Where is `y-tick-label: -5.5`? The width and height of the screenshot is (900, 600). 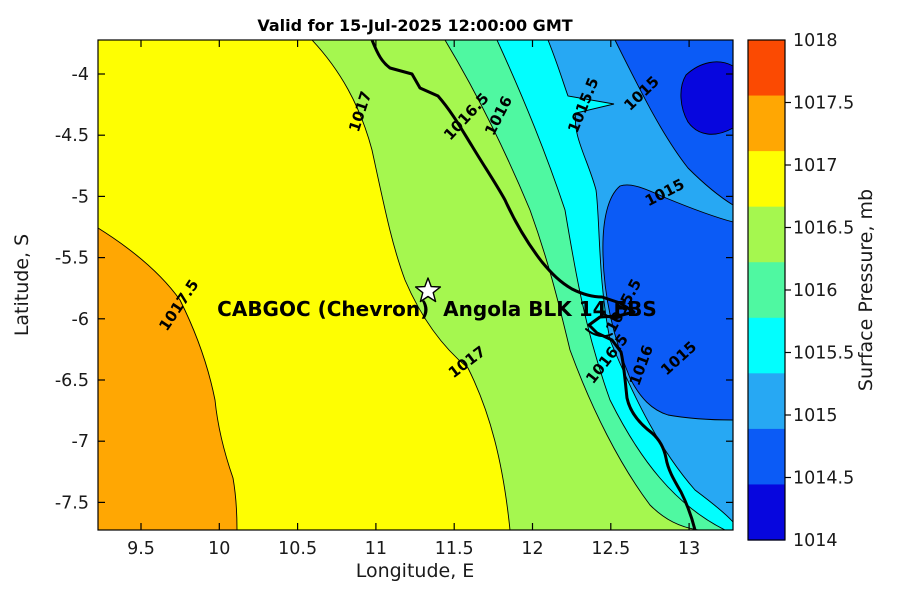
y-tick-label: -5.5 is located at coordinates (72, 259).